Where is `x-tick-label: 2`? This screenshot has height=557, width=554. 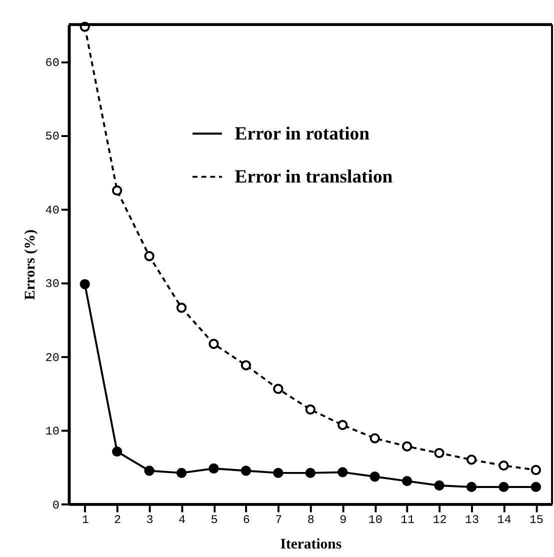
x-tick-label: 2 is located at coordinates (118, 520).